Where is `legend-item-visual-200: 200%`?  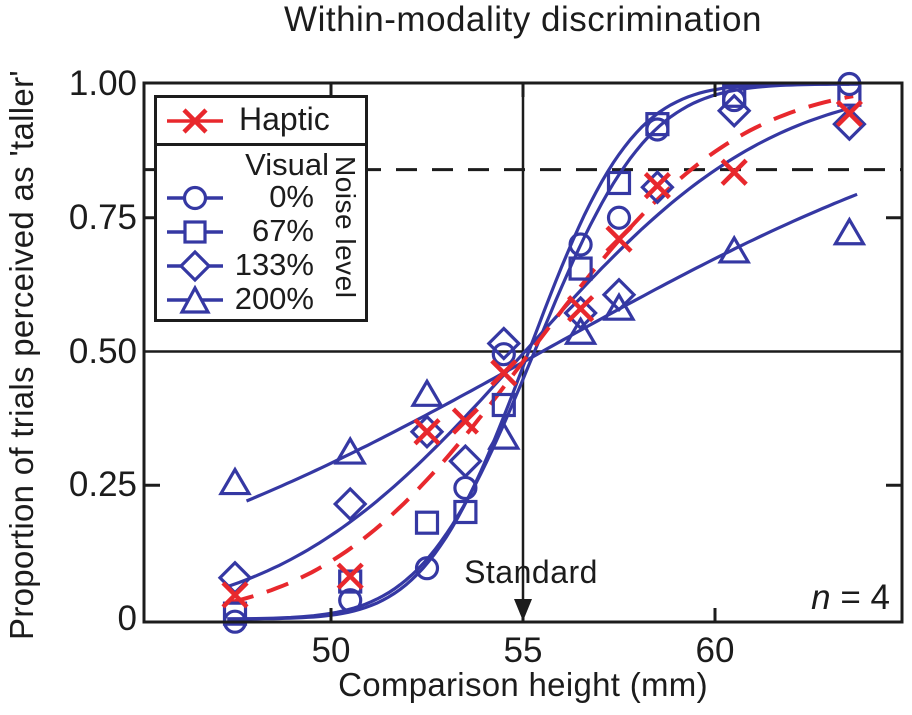
legend-item-visual-200: 200% is located at coordinates (261, 299).